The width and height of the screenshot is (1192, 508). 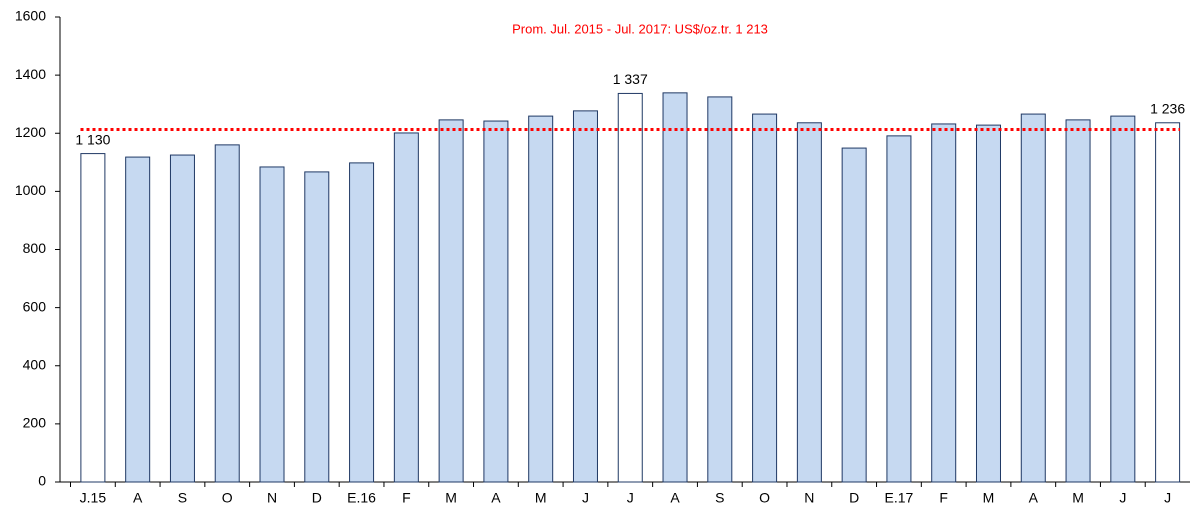 What do you see at coordinates (42, 481) in the screenshot?
I see `y-tick-label: 0` at bounding box center [42, 481].